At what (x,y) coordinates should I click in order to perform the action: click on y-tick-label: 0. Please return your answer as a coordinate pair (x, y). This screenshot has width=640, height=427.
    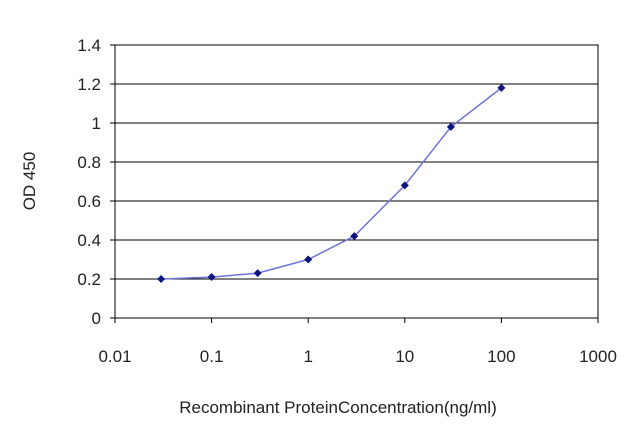
    Looking at the image, I should click on (96, 318).